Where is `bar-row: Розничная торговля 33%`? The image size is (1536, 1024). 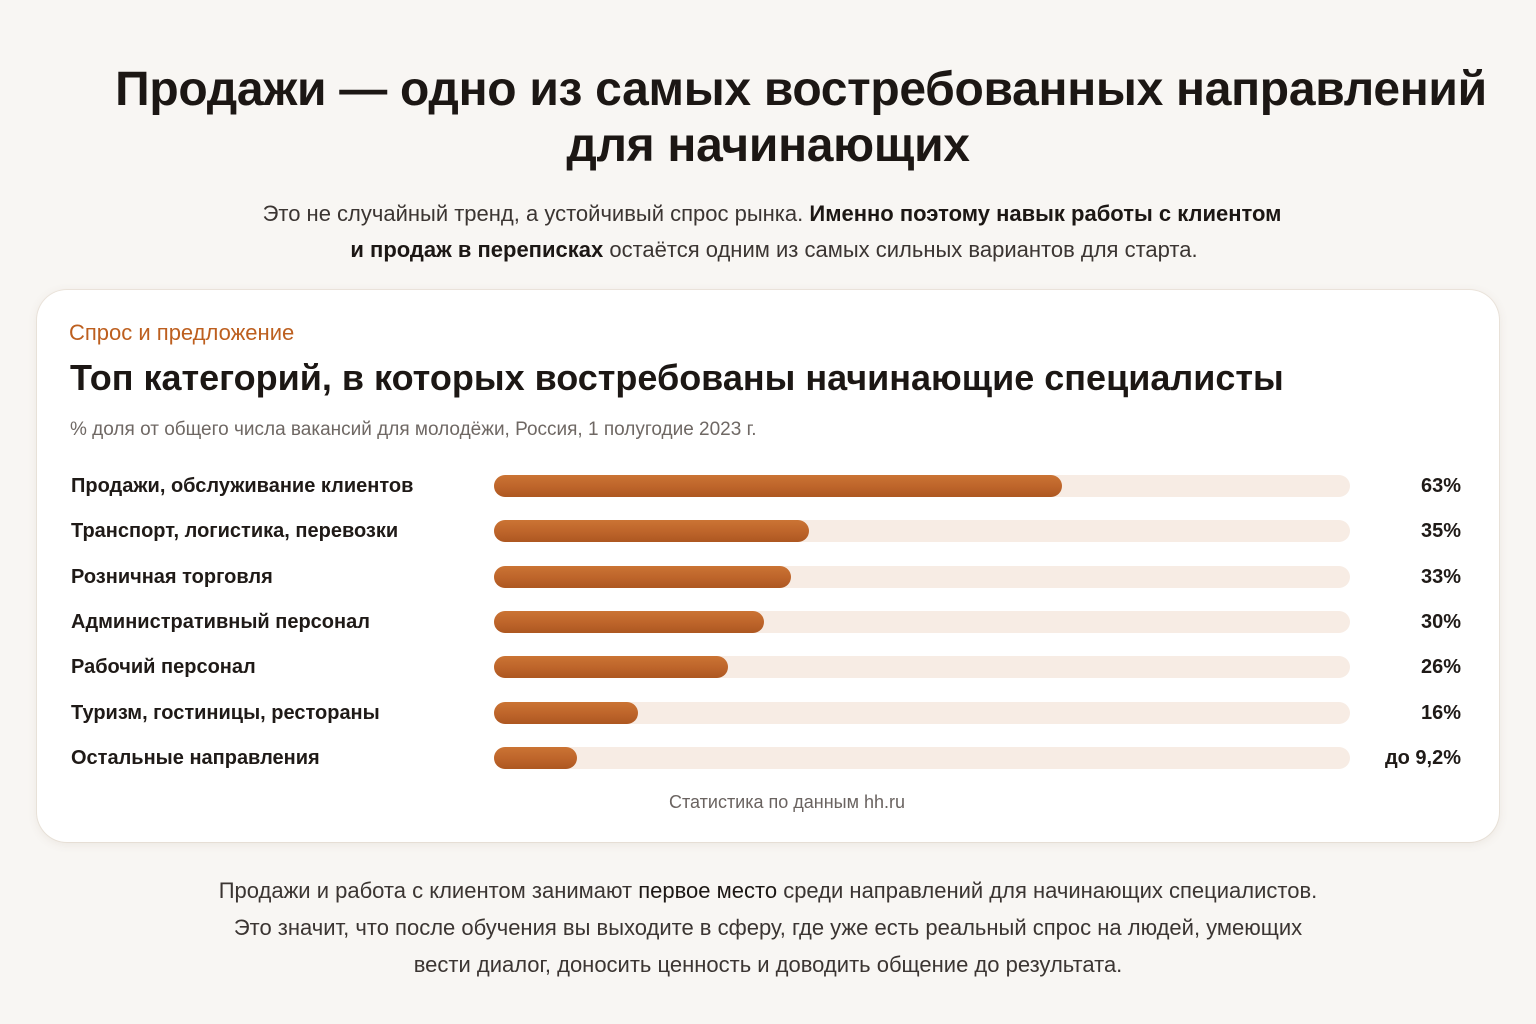 bar-row: Розничная торговля 33% is located at coordinates (768, 577).